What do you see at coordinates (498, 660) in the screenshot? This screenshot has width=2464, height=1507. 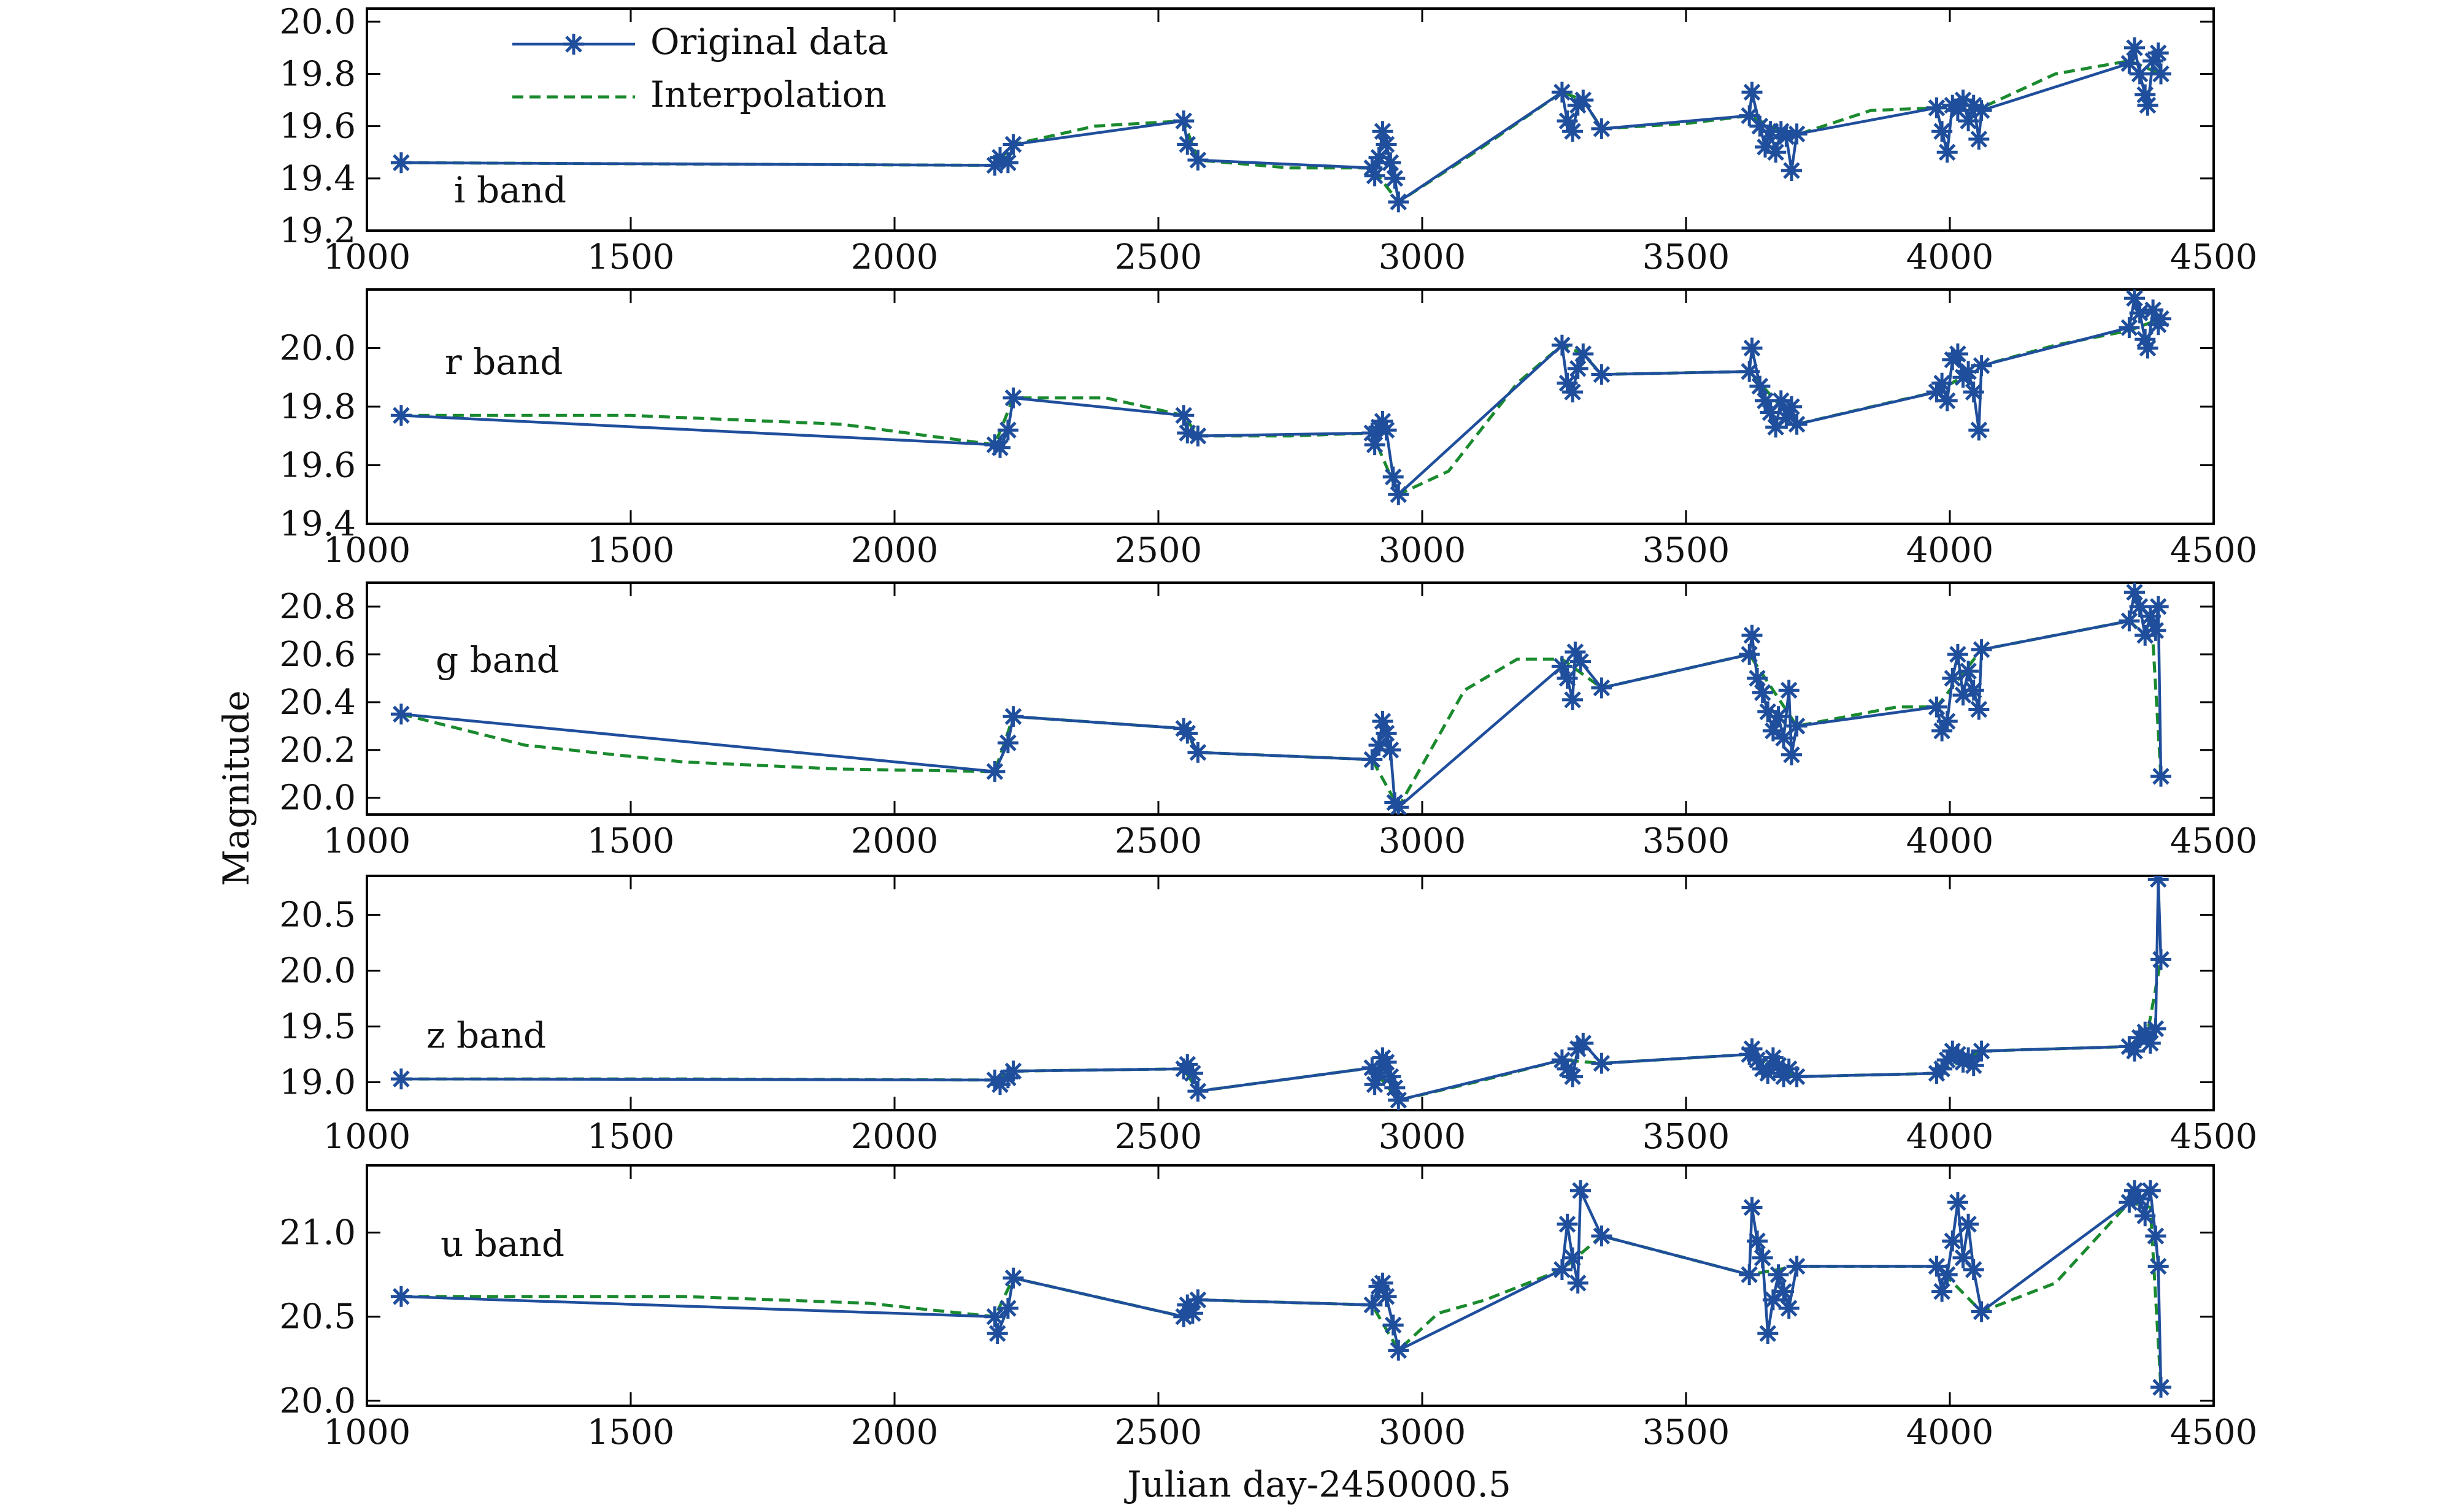 I see `band-label: g band` at bounding box center [498, 660].